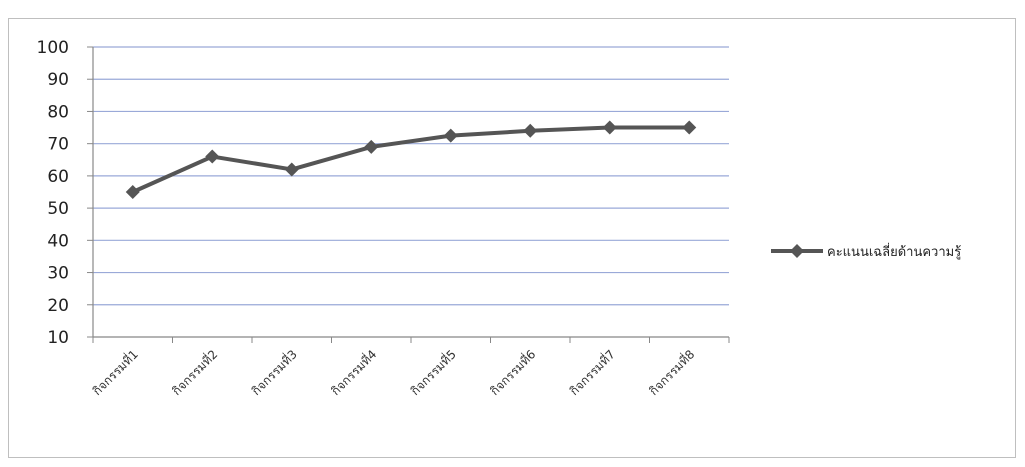 The width and height of the screenshot is (1025, 467). I want to click on legend-label: คะแนนเฉลี่ยด้านความรู้, so click(894, 251).